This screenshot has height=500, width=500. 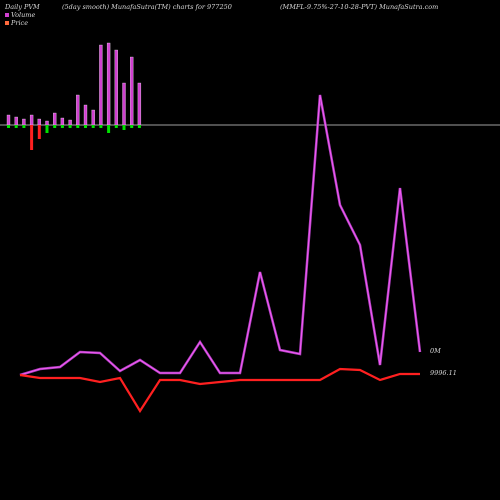 I want to click on legend-price-swatch, so click(x=7, y=23).